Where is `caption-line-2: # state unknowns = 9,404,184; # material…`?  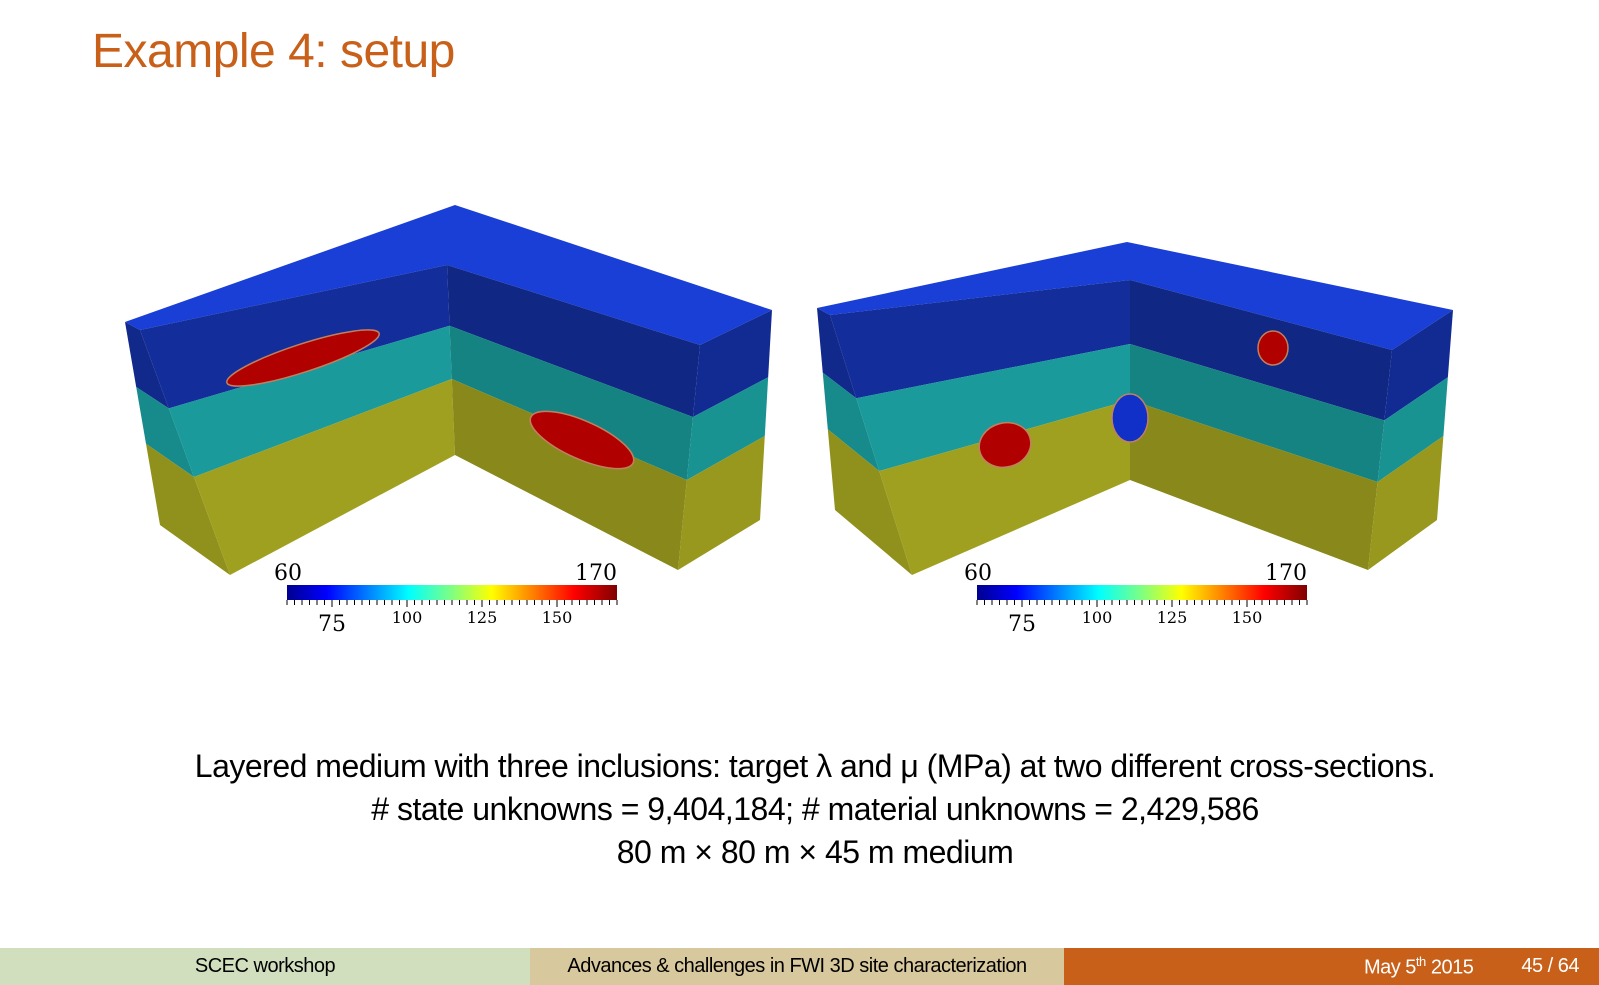 caption-line-2: # state unknowns = 9,404,184; # material… is located at coordinates (815, 809).